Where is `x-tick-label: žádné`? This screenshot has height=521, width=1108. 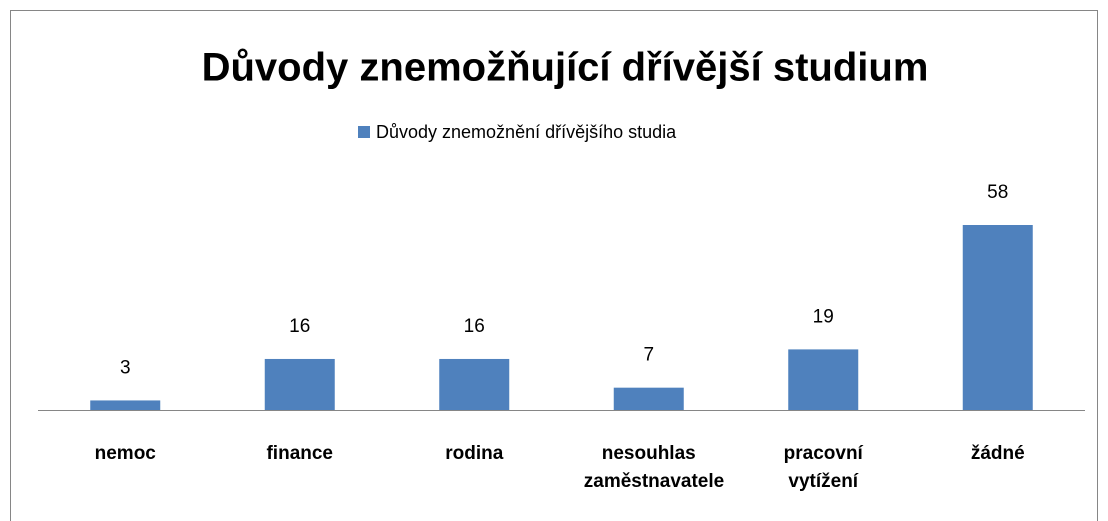
x-tick-label: žádné is located at coordinates (997, 453).